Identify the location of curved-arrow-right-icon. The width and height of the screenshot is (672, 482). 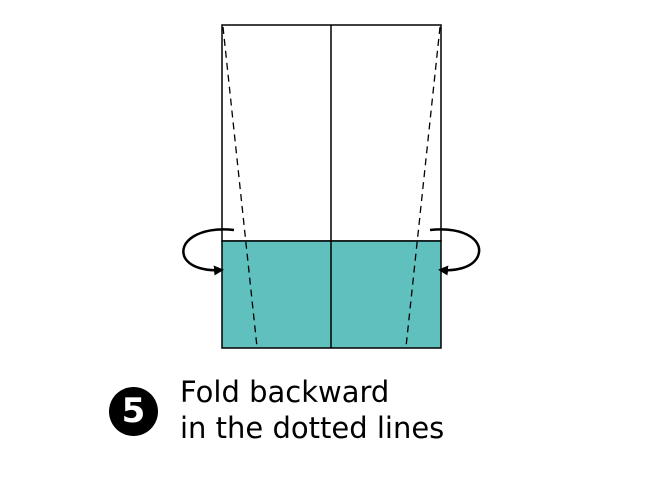
(455, 252).